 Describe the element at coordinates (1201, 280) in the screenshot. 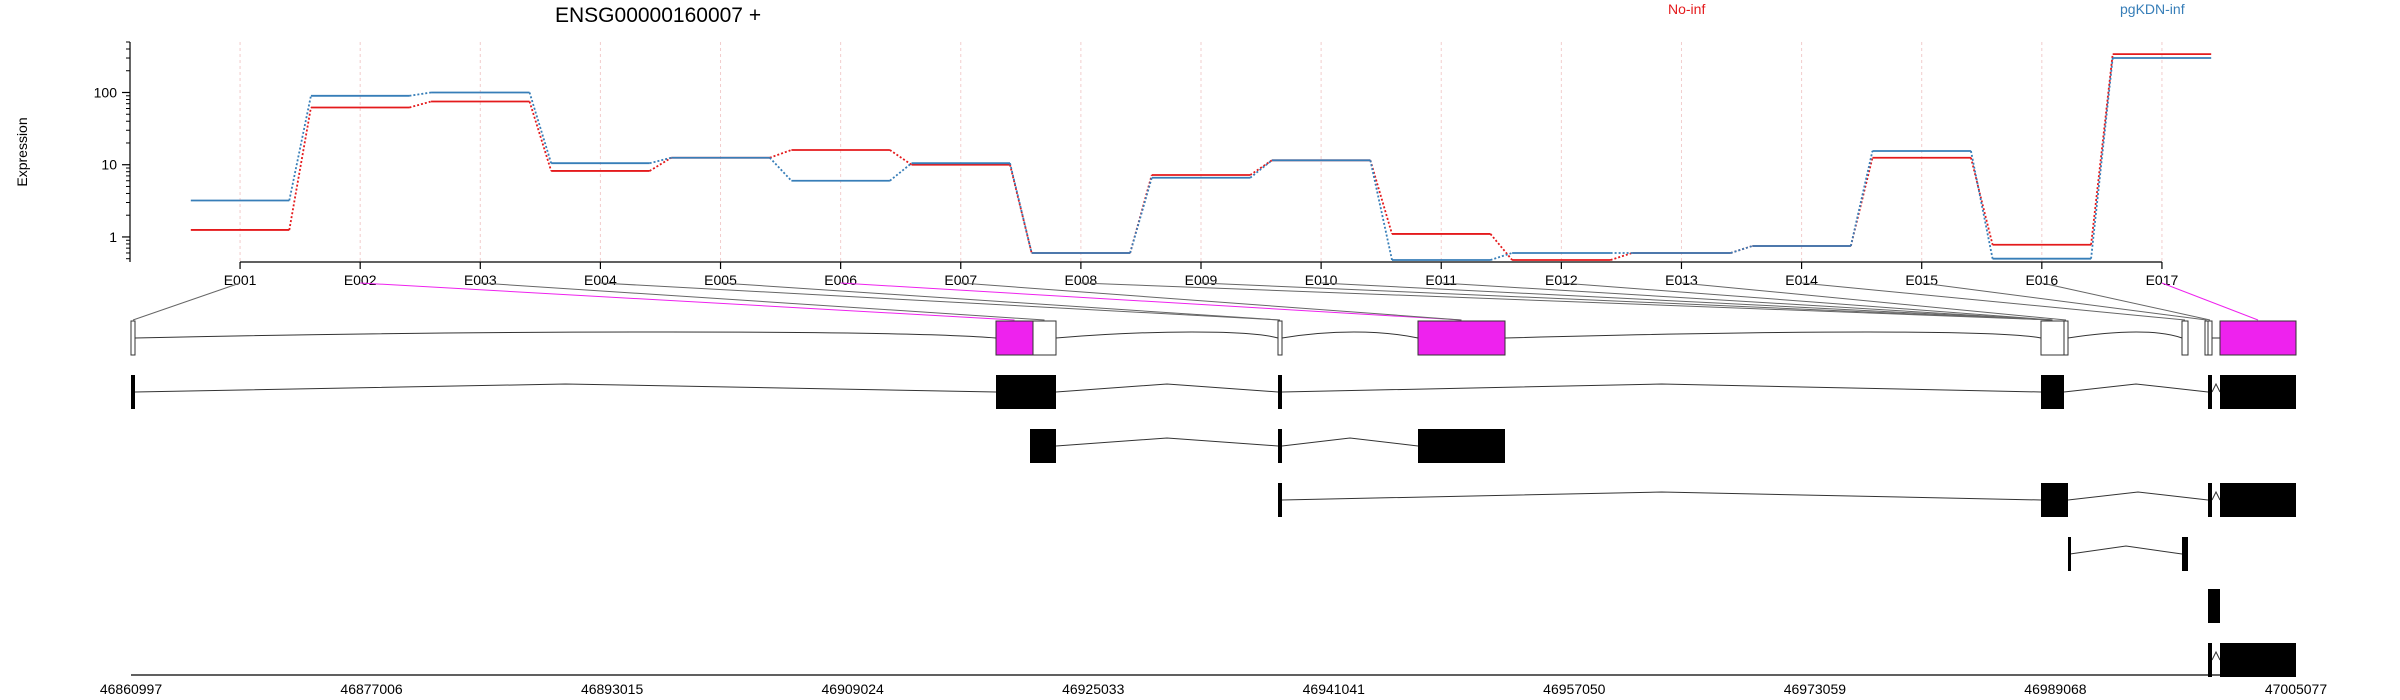

I see `x-tick-label: E009` at that location.